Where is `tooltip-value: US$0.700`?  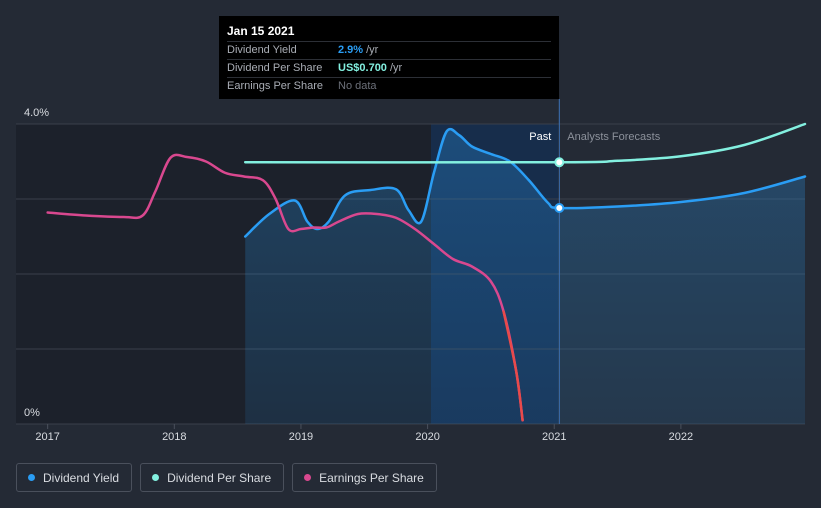
tooltip-value: US$0.700 is located at coordinates (362, 68).